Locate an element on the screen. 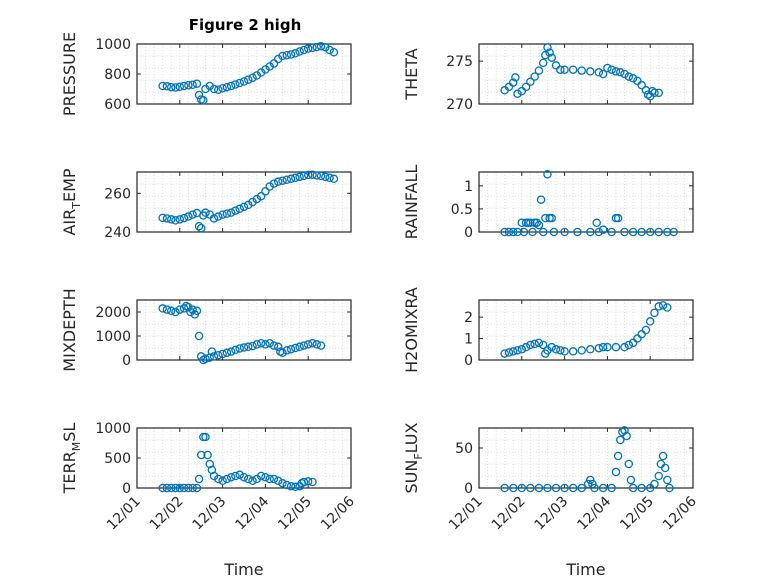  y-axis-label: RAINFALL is located at coordinates (411, 202).